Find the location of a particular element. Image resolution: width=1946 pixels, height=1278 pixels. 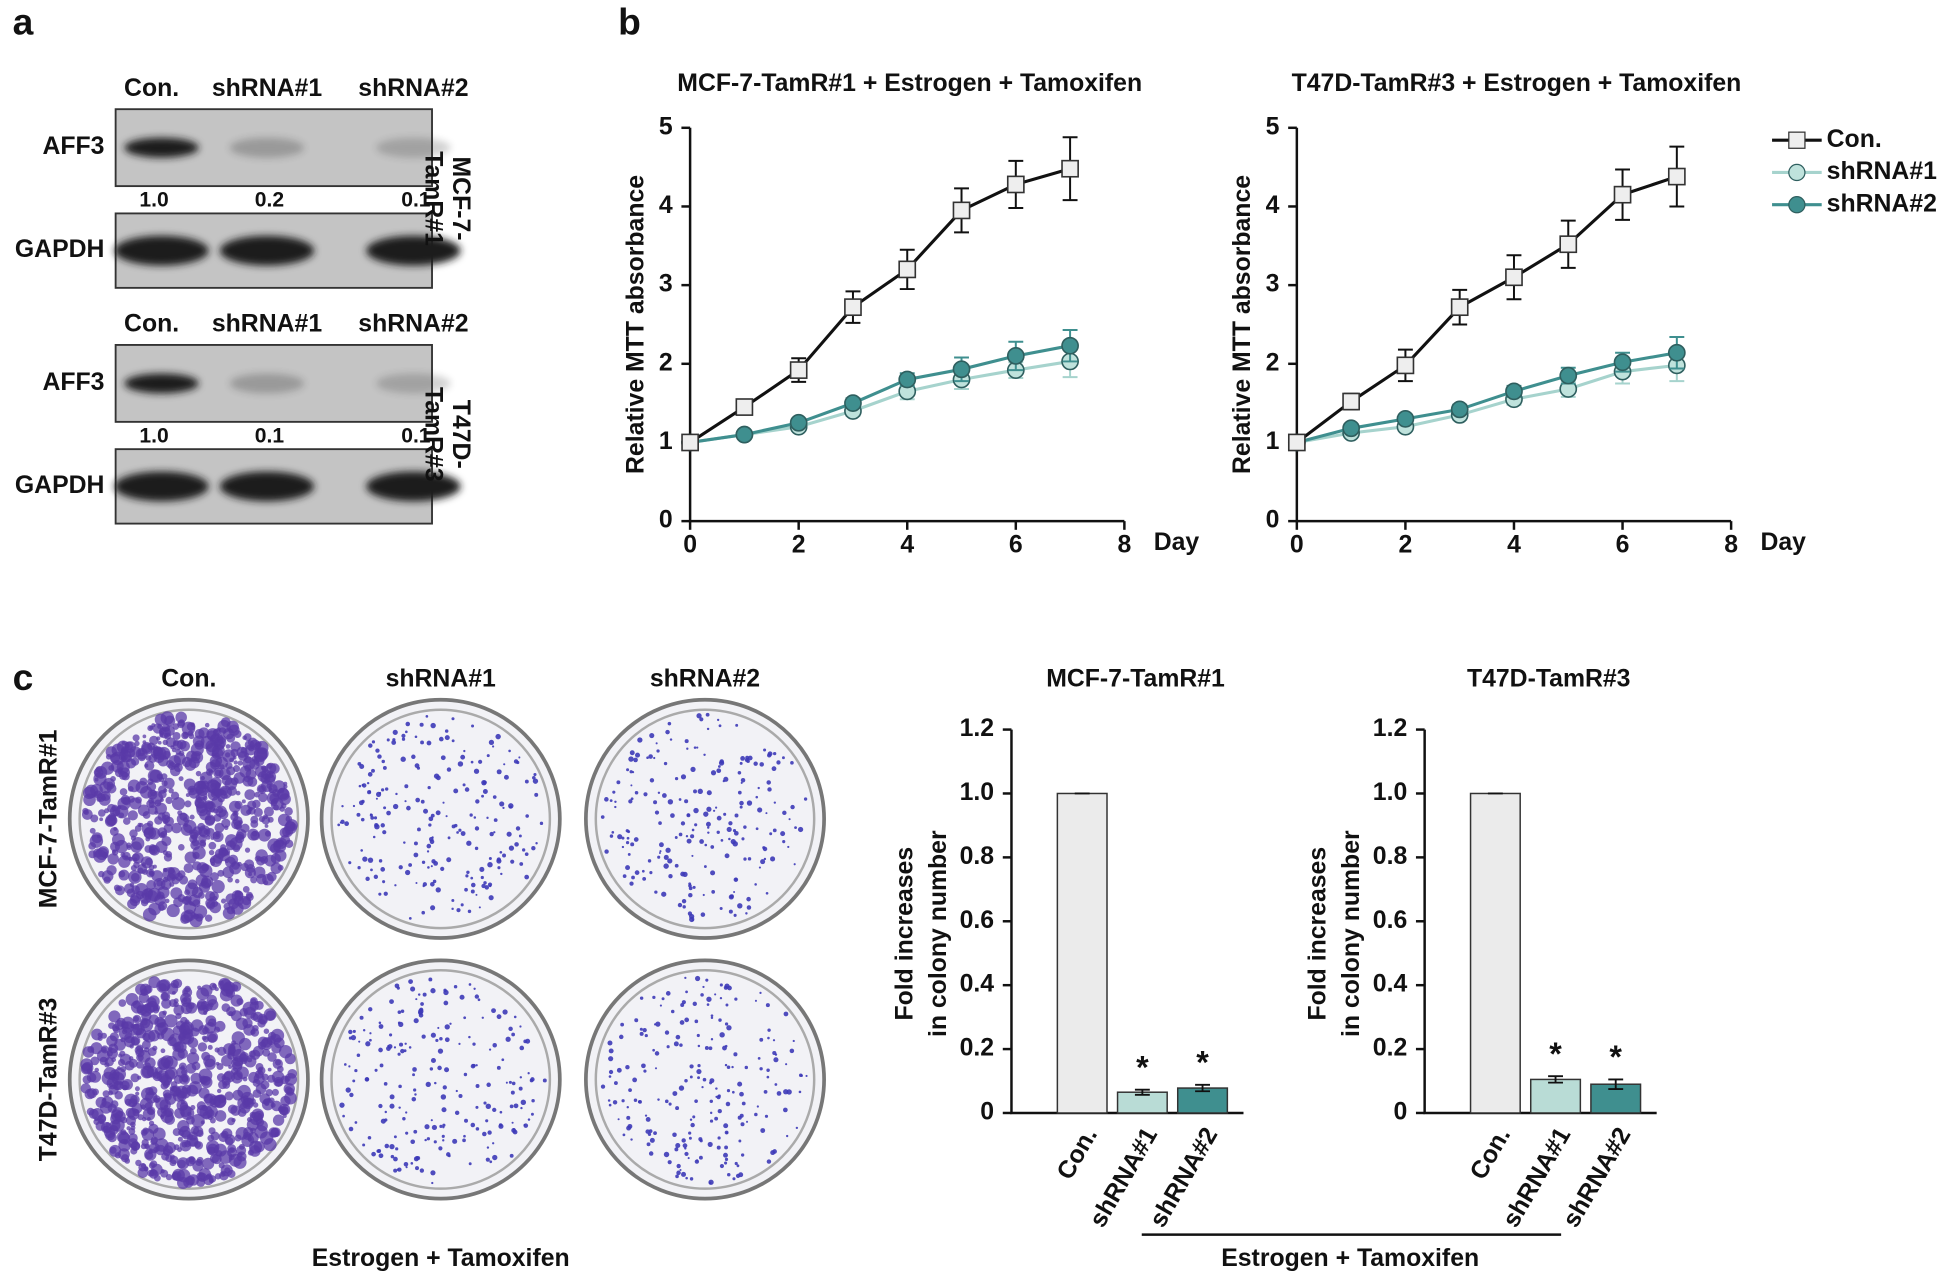

legend-label: shRNA#1 is located at coordinates (1882, 171).